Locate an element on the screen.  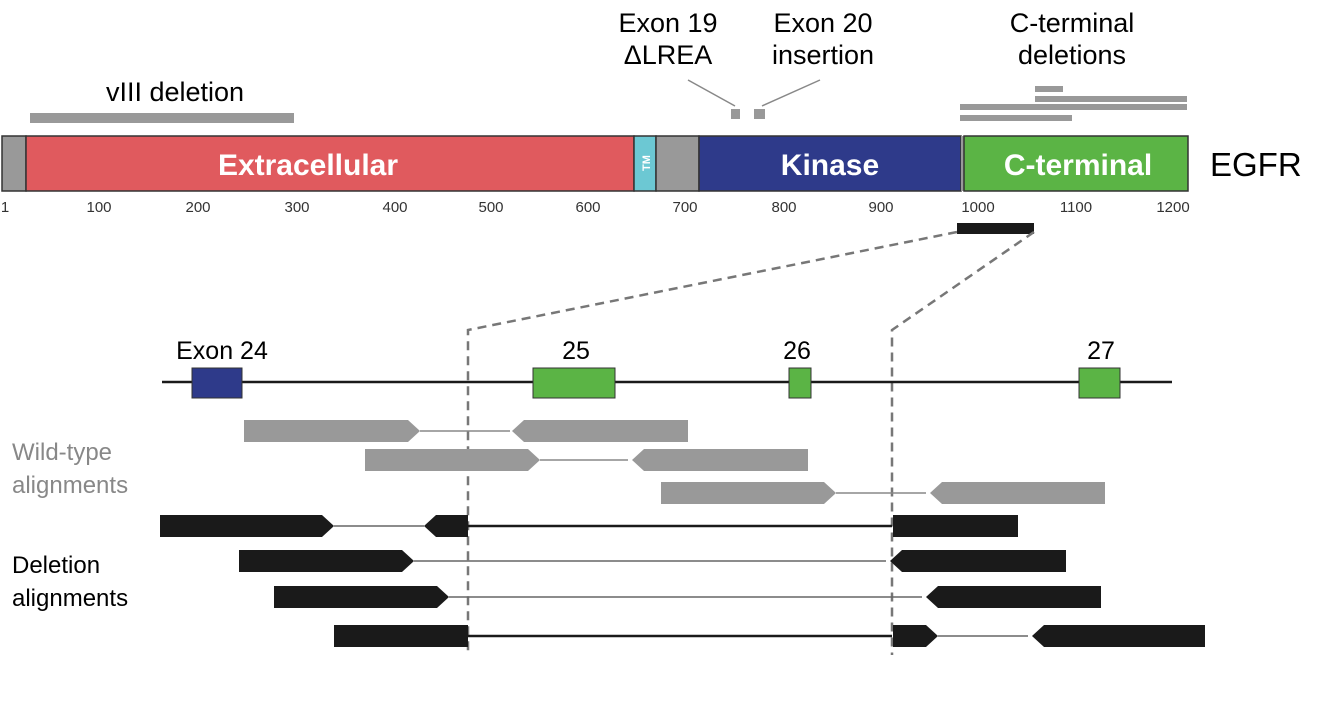
tick-label: 100 is located at coordinates (98, 207).